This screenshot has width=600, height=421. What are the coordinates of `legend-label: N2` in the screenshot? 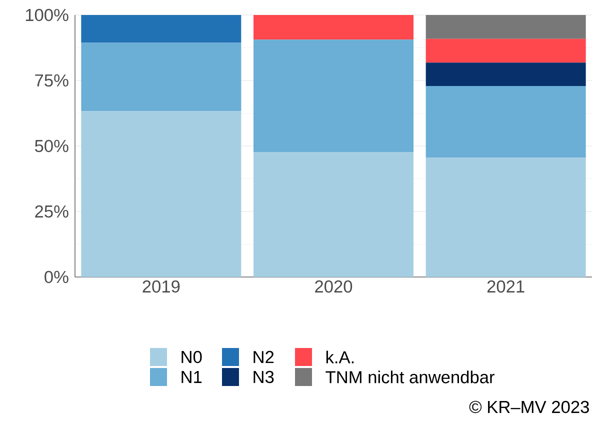 It's located at (264, 357).